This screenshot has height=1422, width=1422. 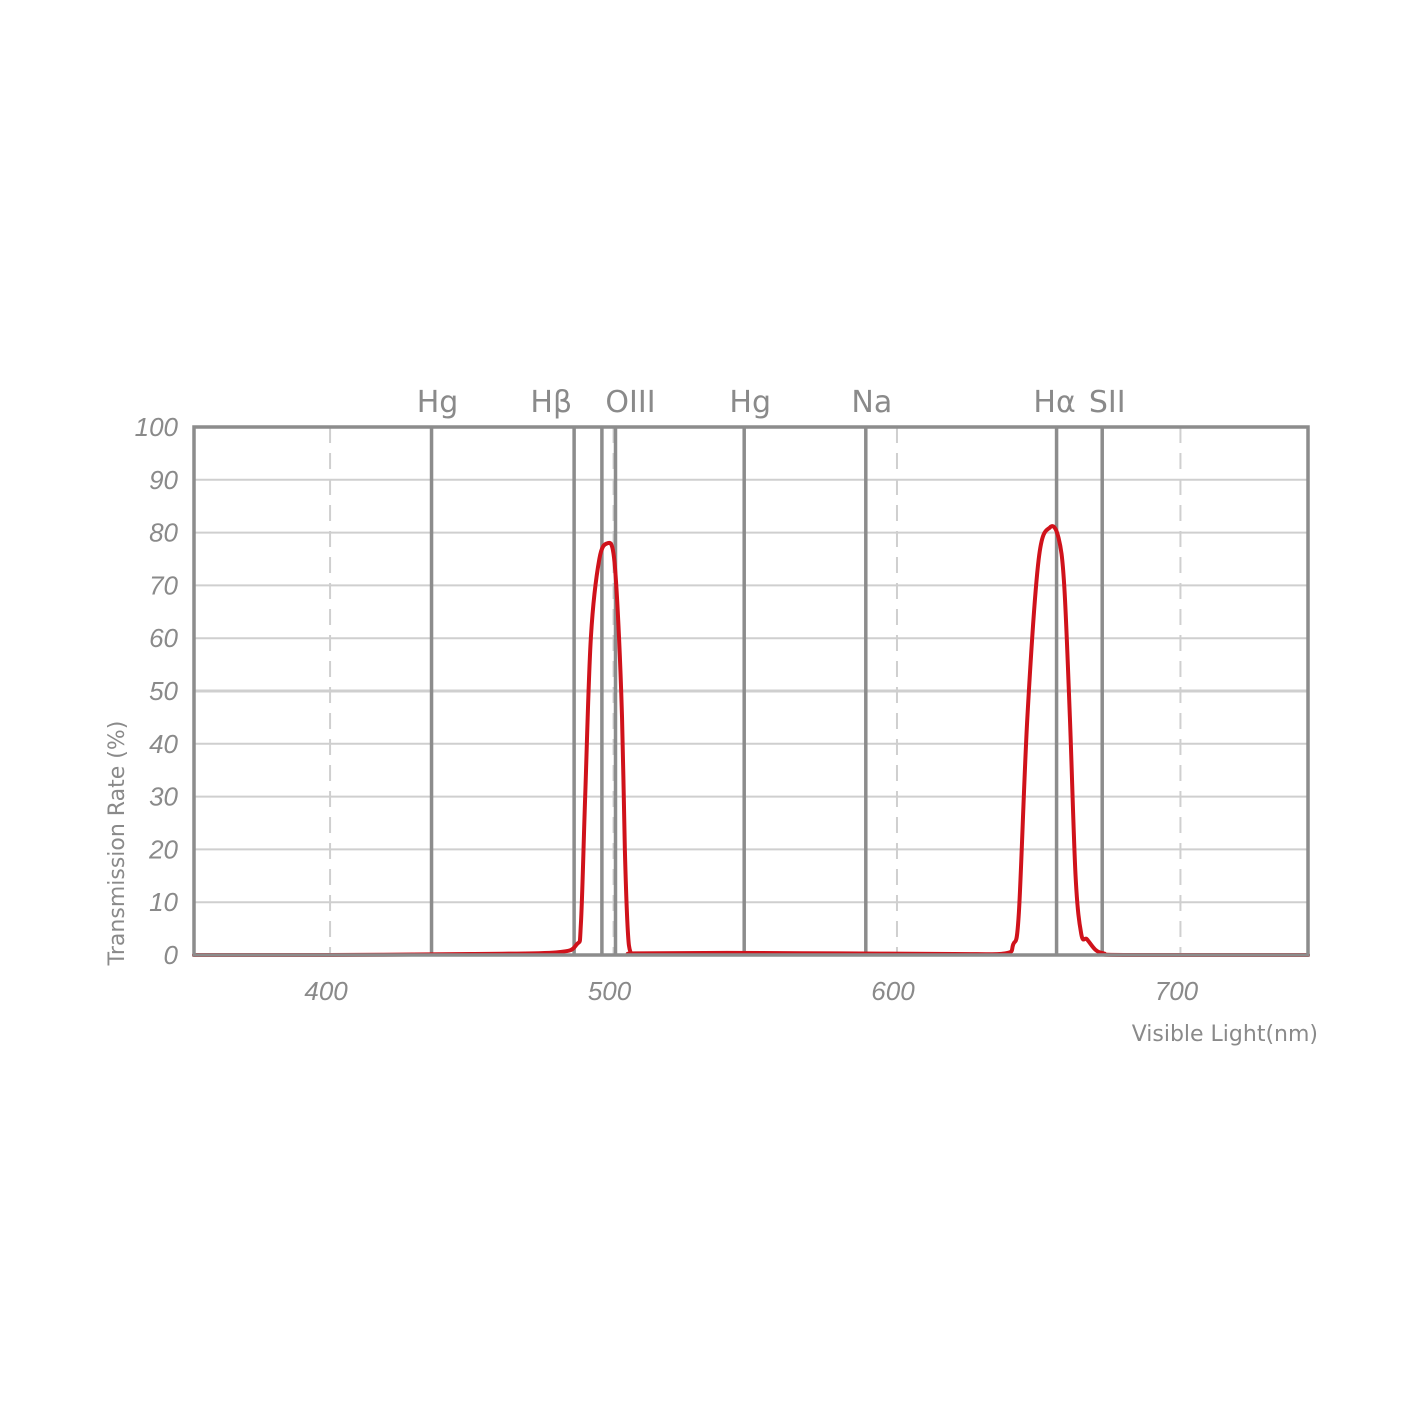 What do you see at coordinates (1107, 402) in the screenshot?
I see `emission-line-label-7: SII` at bounding box center [1107, 402].